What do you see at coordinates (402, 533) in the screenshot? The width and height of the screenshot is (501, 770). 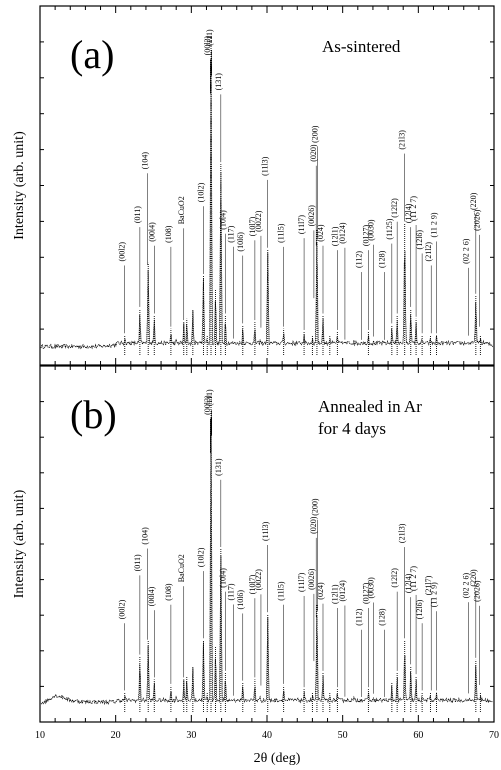 I see `peak-label-1-29: (21l3)` at bounding box center [402, 533].